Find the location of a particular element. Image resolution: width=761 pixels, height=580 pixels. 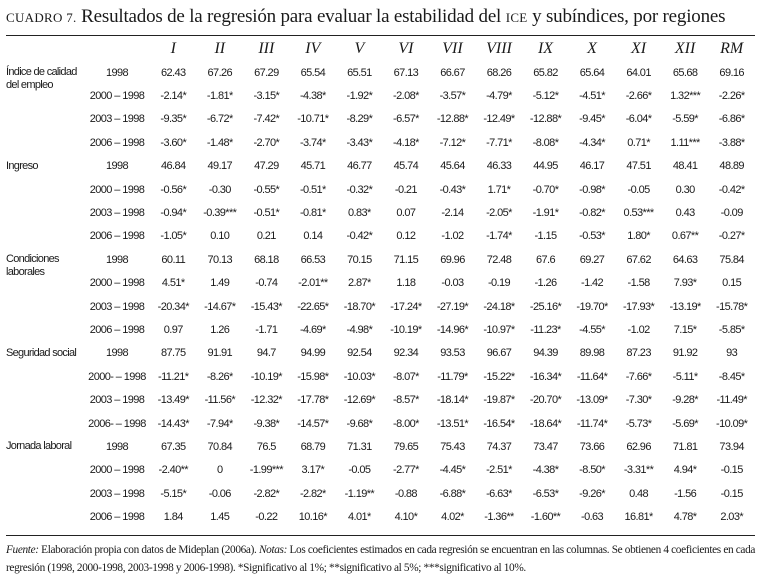

table-cell: -14.57* is located at coordinates (313, 423).